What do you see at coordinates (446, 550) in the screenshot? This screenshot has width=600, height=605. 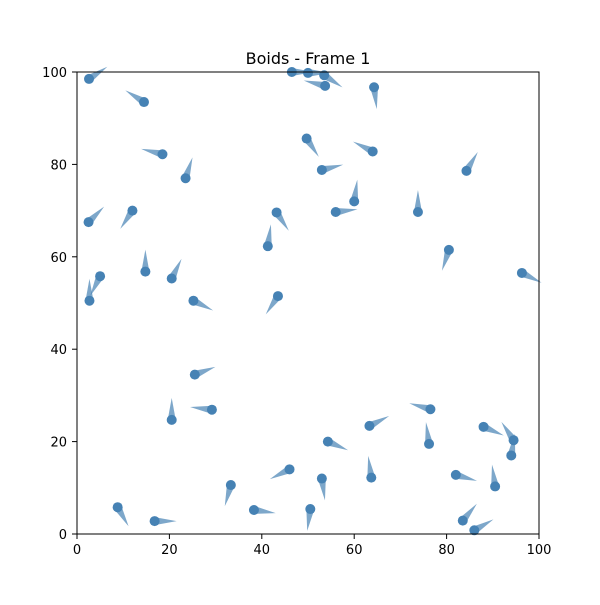 I see `x-tick-label: 80` at bounding box center [446, 550].